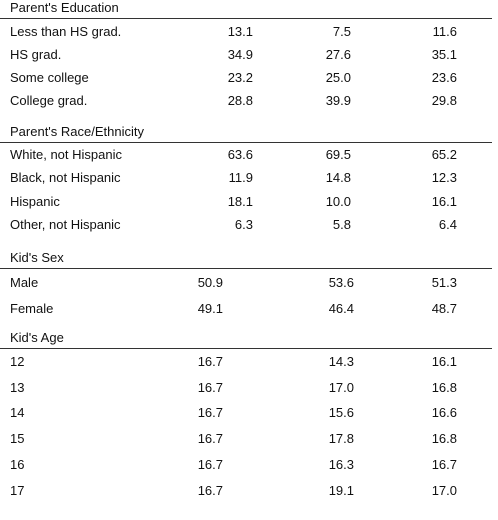  I want to click on cell-value: 13.1, so click(240, 31).